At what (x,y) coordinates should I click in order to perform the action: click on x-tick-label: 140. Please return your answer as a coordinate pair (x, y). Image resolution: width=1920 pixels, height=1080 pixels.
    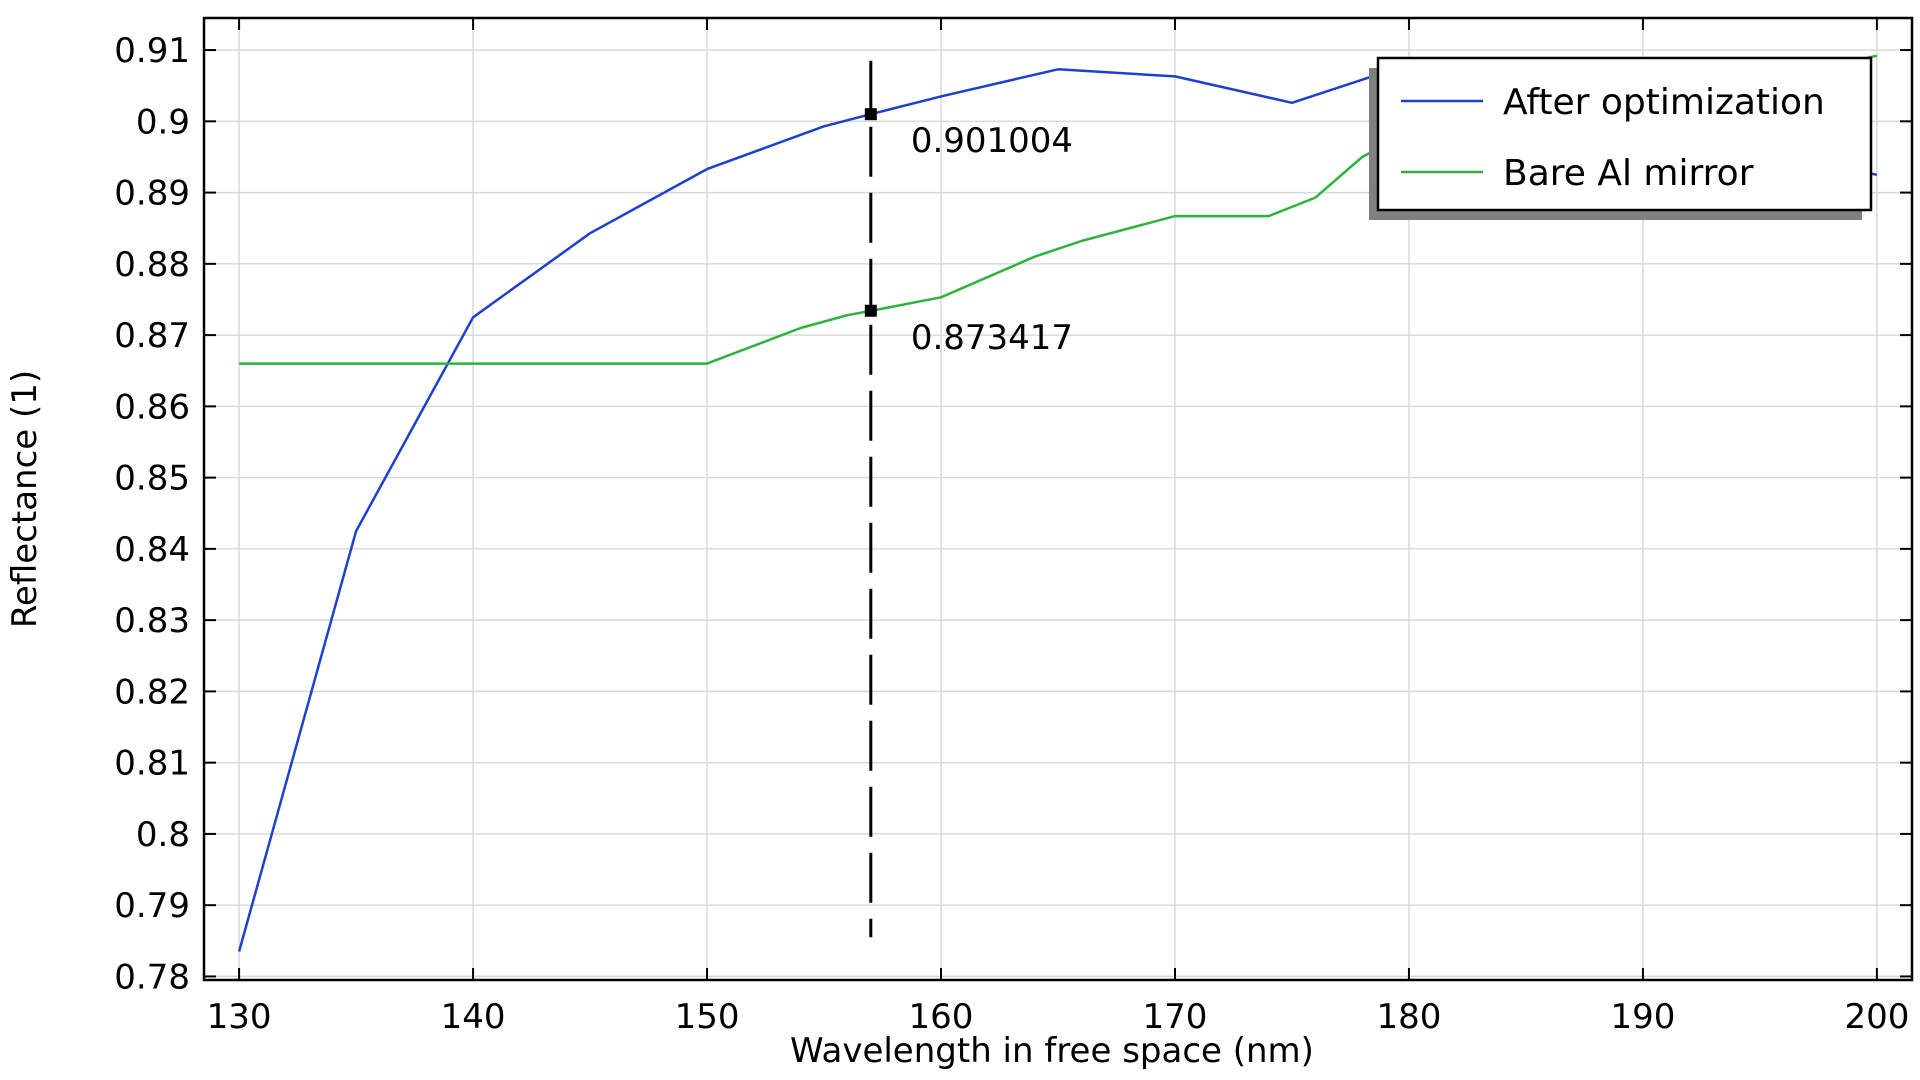
    Looking at the image, I should click on (473, 1017).